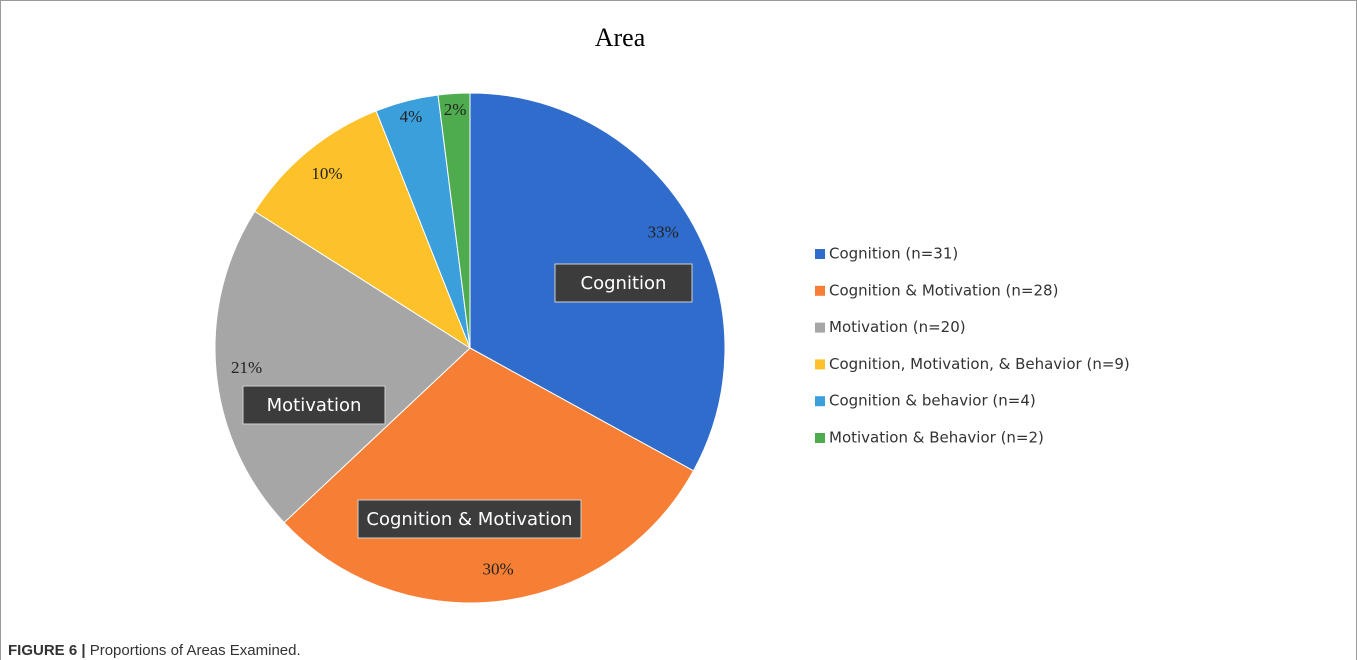 This screenshot has width=1357, height=660. What do you see at coordinates (326, 173) in the screenshot?
I see `data-label: 10%` at bounding box center [326, 173].